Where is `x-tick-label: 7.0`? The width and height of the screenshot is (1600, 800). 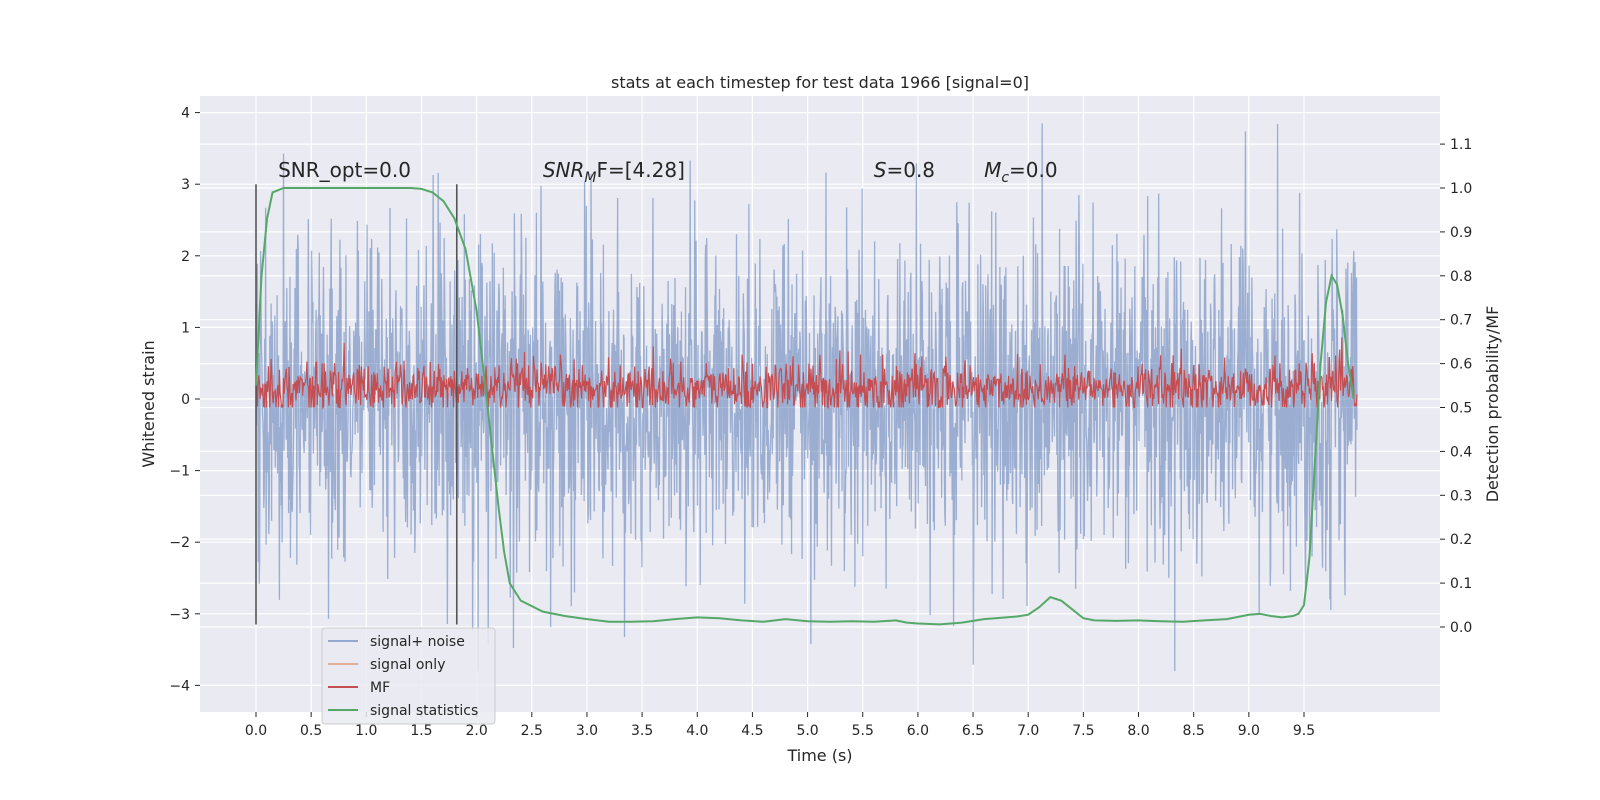 x-tick-label: 7.0 is located at coordinates (1028, 731).